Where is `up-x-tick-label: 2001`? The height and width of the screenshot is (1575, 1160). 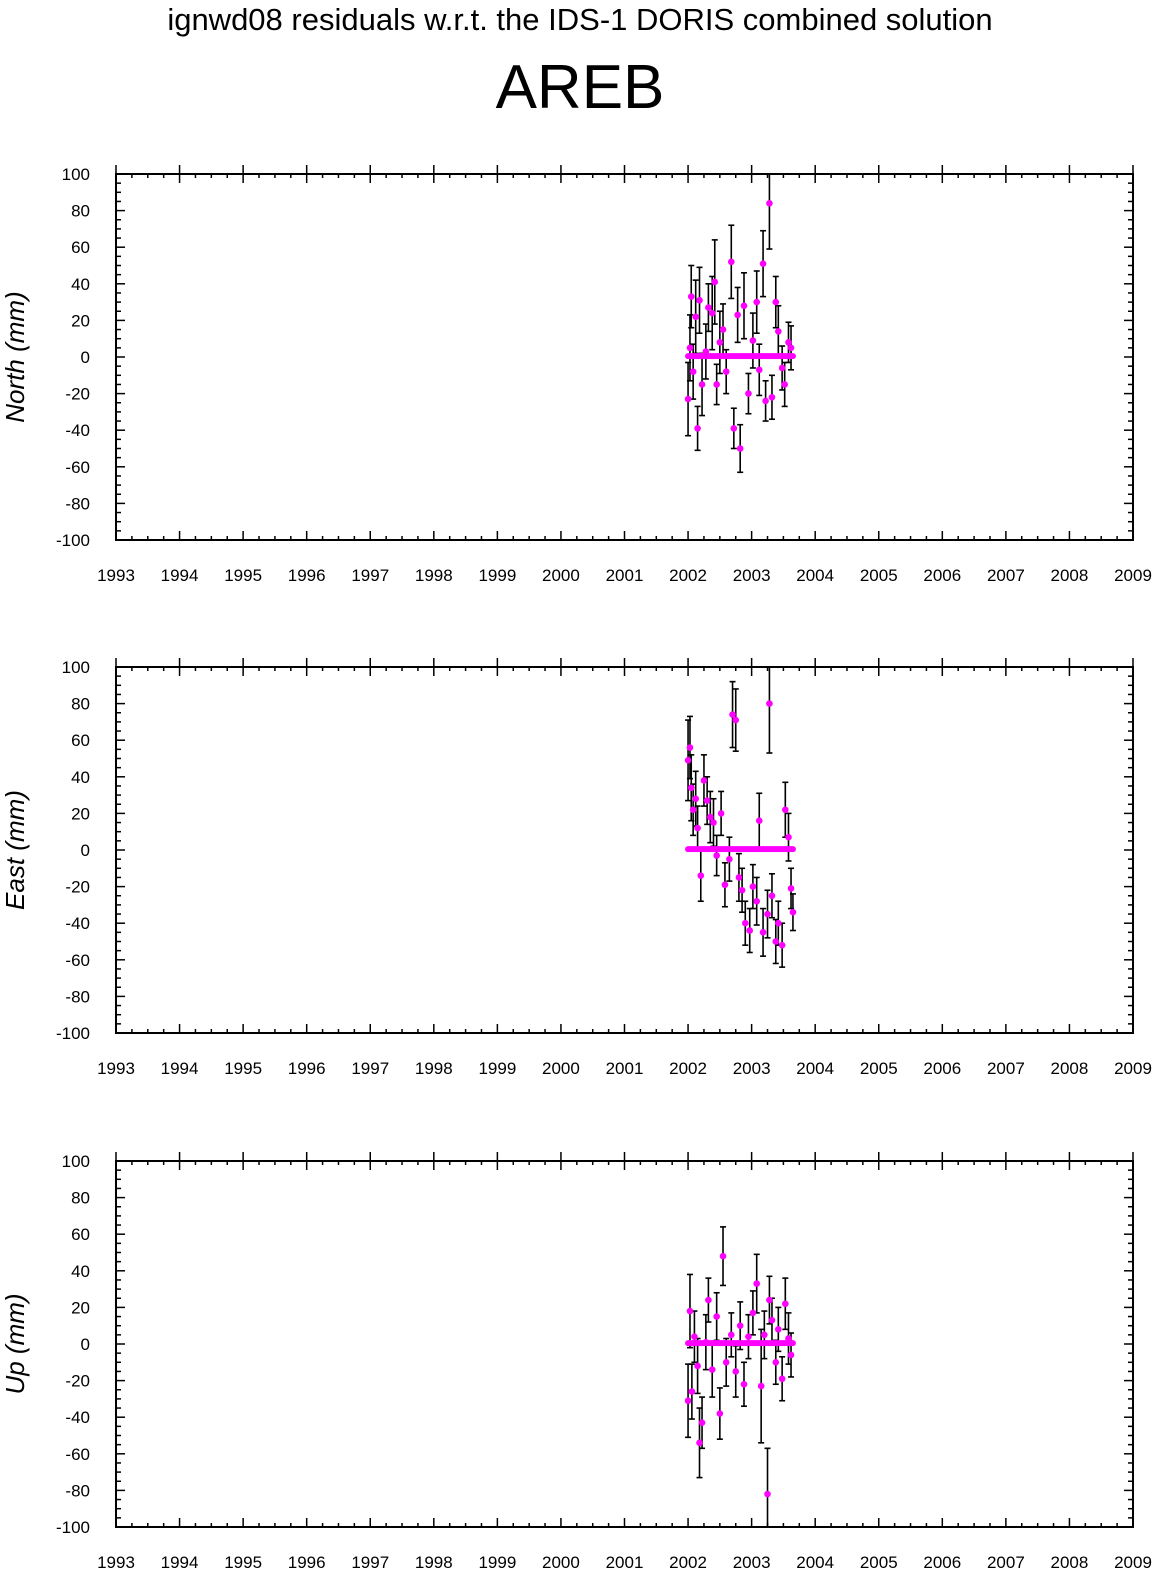
up-x-tick-label: 2001 is located at coordinates (625, 1562).